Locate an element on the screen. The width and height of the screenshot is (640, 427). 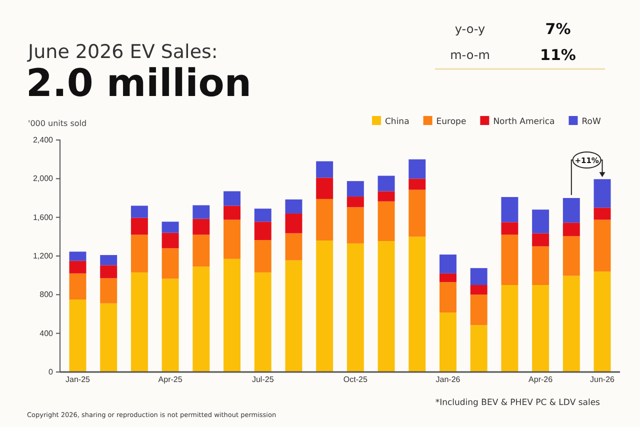
x-tick-label: Apr-26 is located at coordinates (541, 379).